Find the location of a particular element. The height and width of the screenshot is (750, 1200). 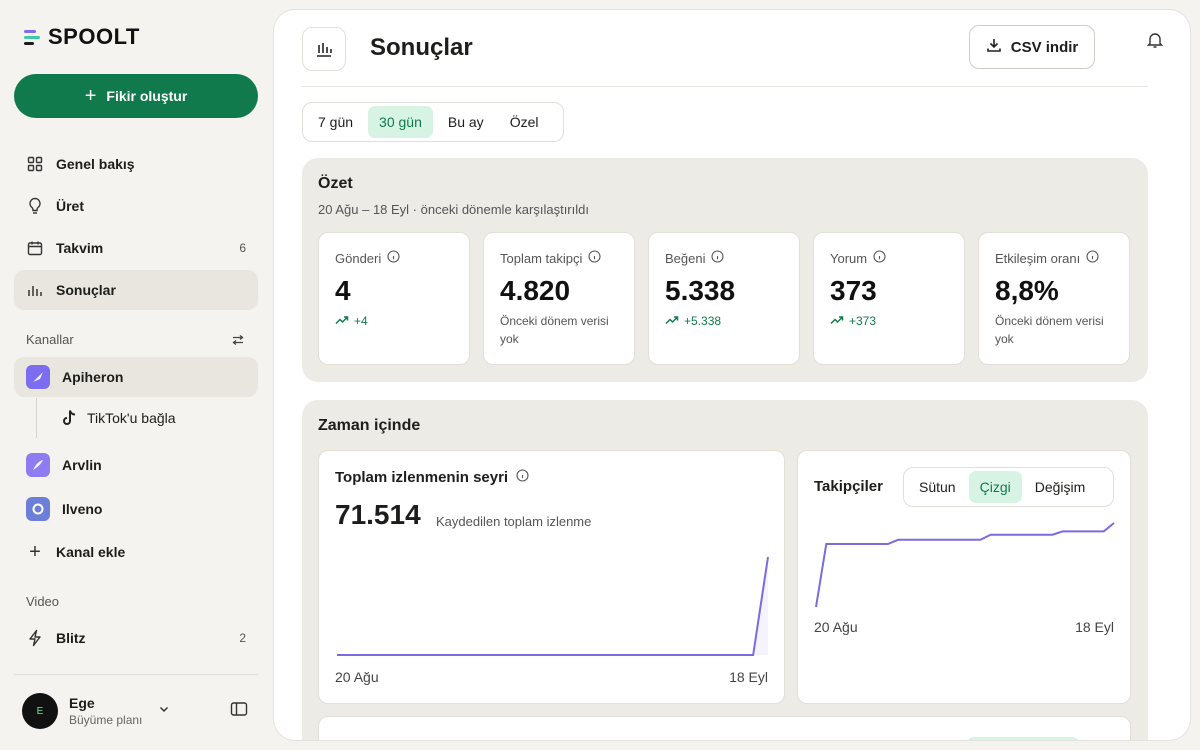

connect-tiktok-label: TikTok'u bağla is located at coordinates (131, 418).